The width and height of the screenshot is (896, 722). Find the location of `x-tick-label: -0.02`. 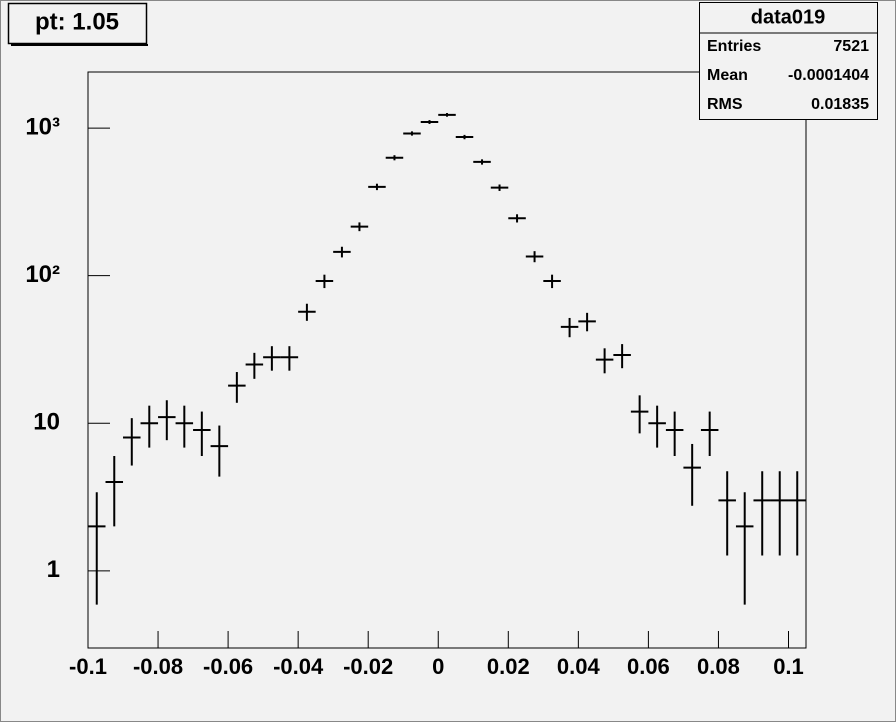

x-tick-label: -0.02 is located at coordinates (368, 666).